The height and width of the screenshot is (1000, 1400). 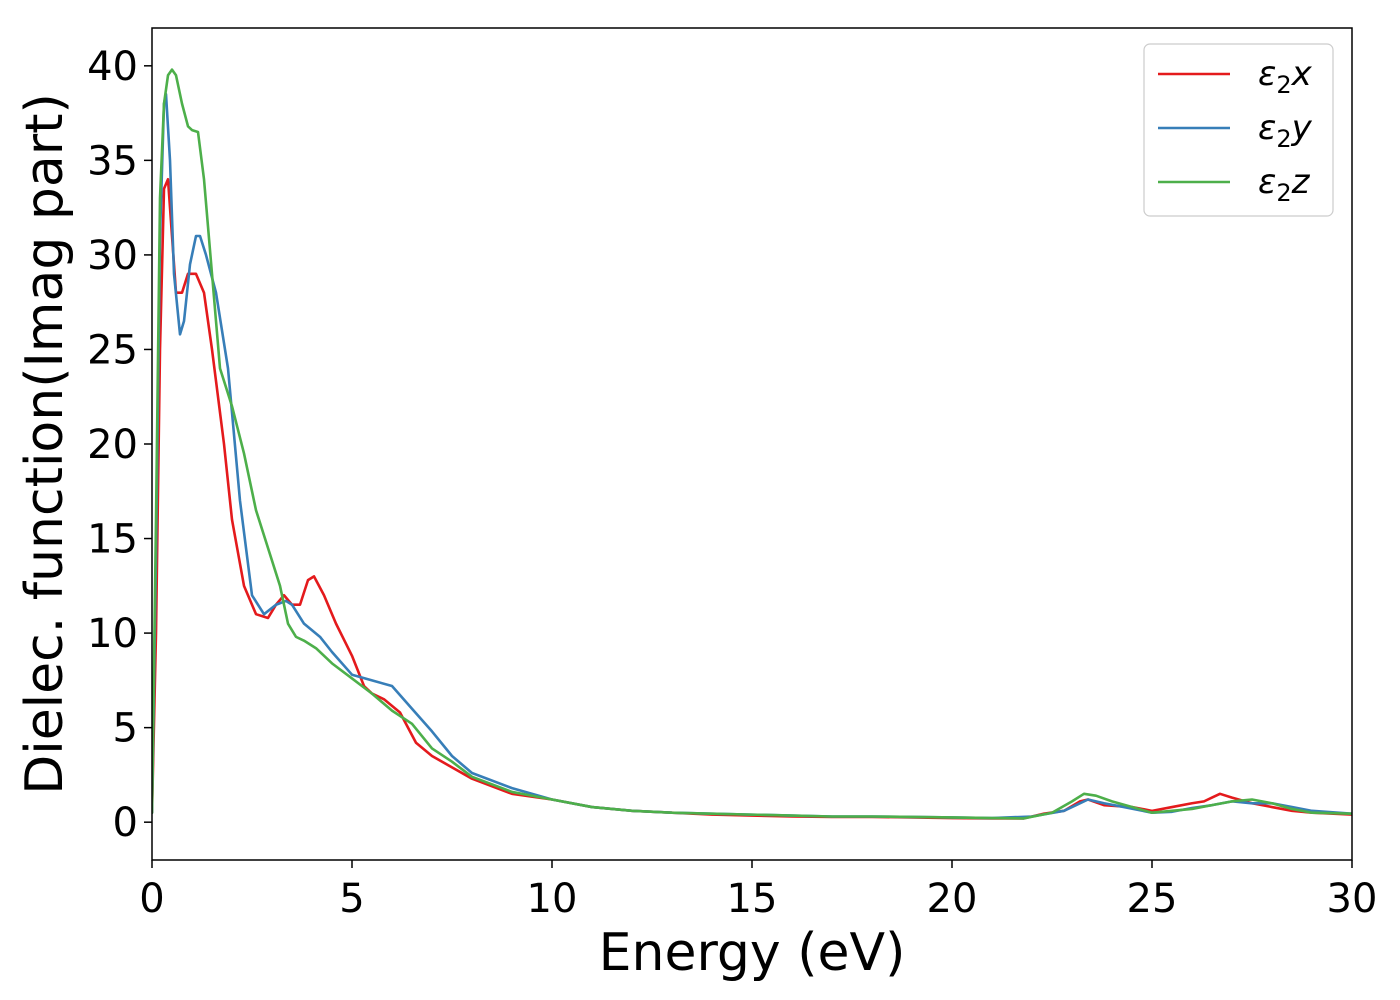 I want to click on x-axis-ticks: 0 5 10 15 20 25 30, so click(x=758, y=891).